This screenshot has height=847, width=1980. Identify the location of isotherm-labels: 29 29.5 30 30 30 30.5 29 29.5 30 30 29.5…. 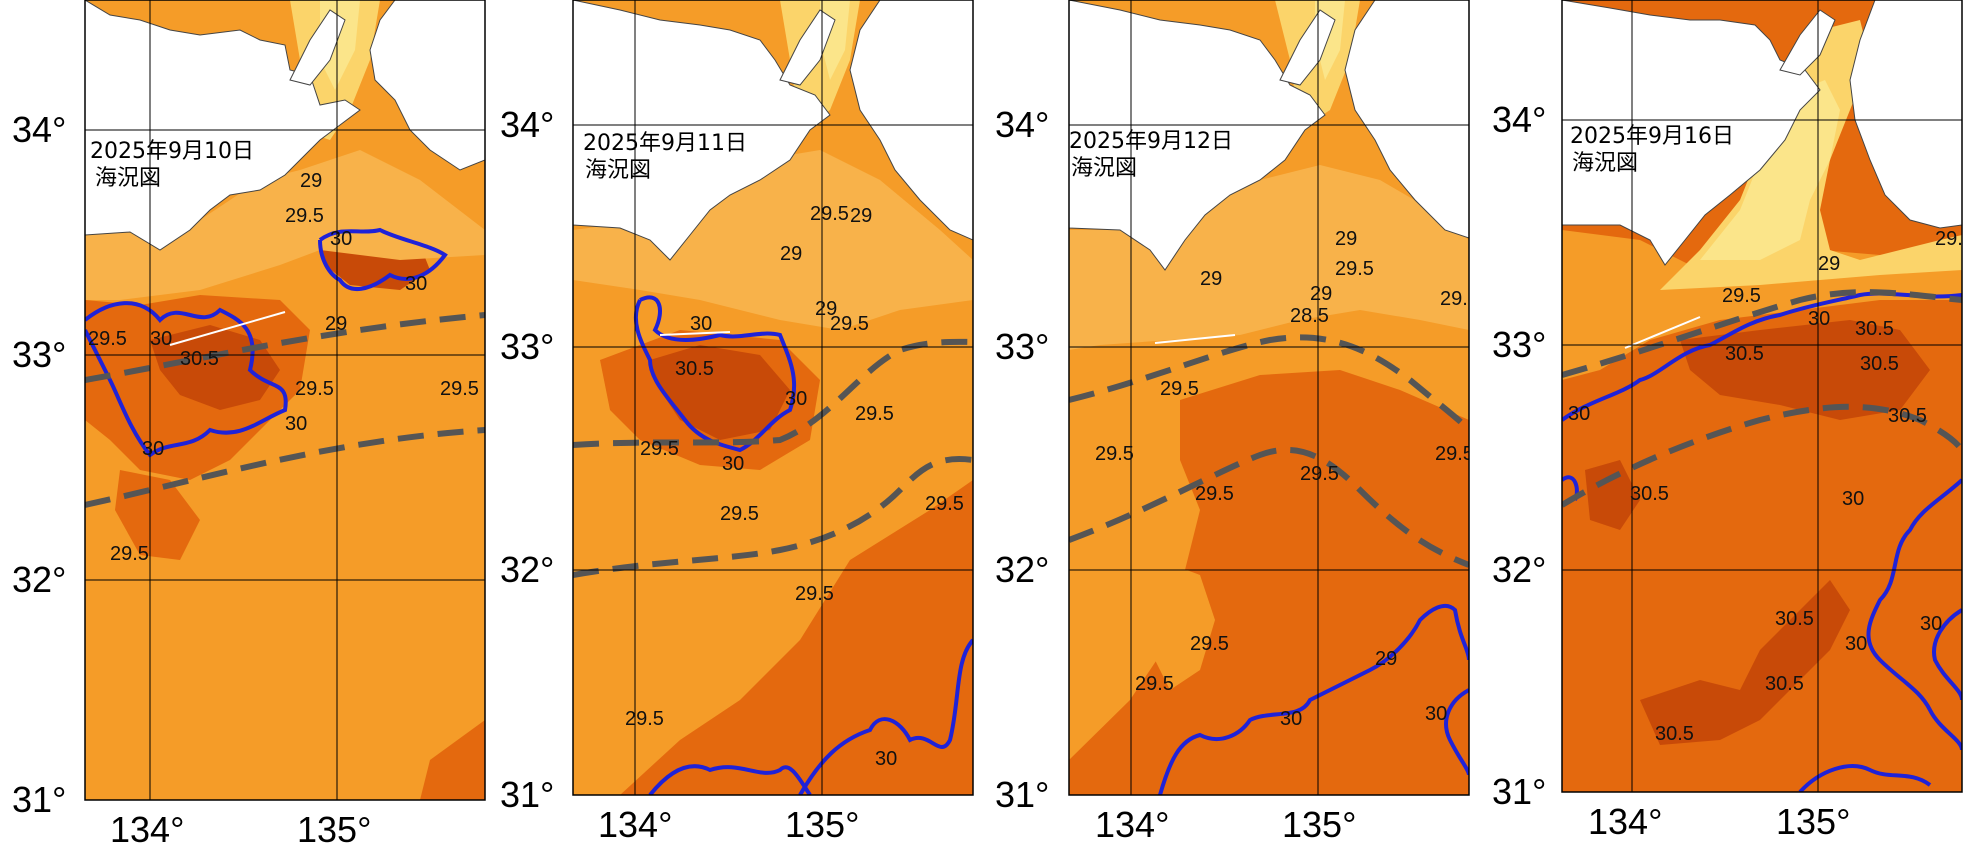
(283, 367).